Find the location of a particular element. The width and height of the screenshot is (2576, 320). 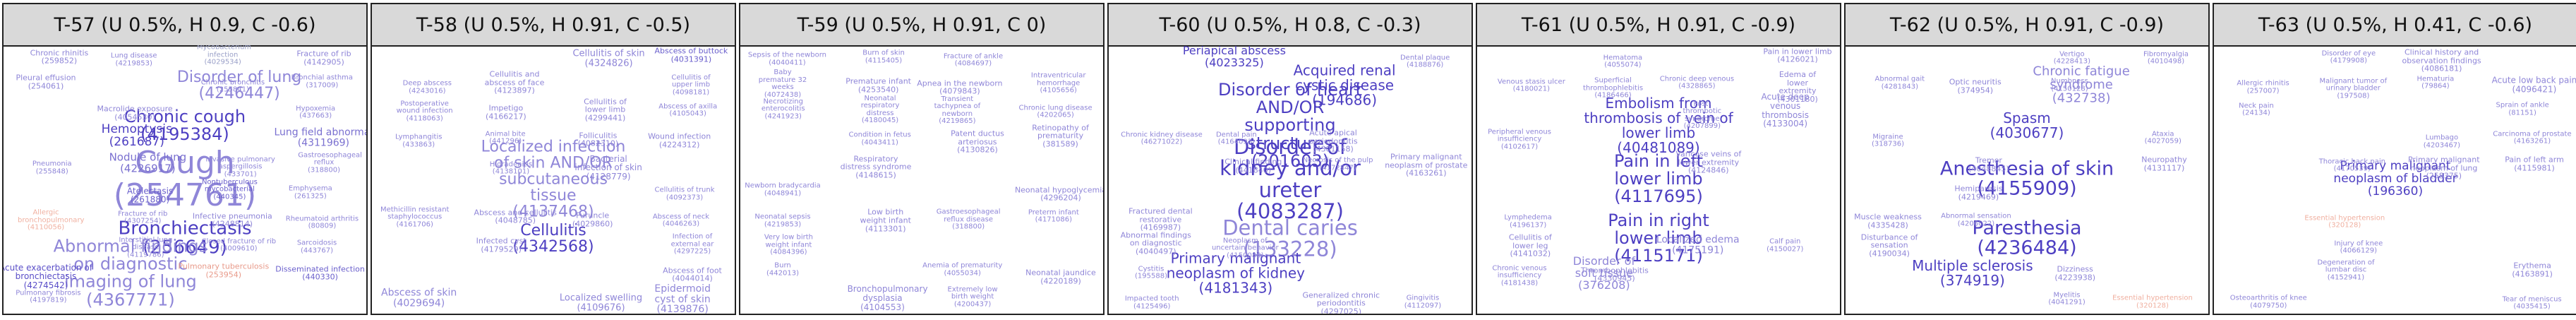

term-label: Infection of external ear is located at coordinates (692, 240).